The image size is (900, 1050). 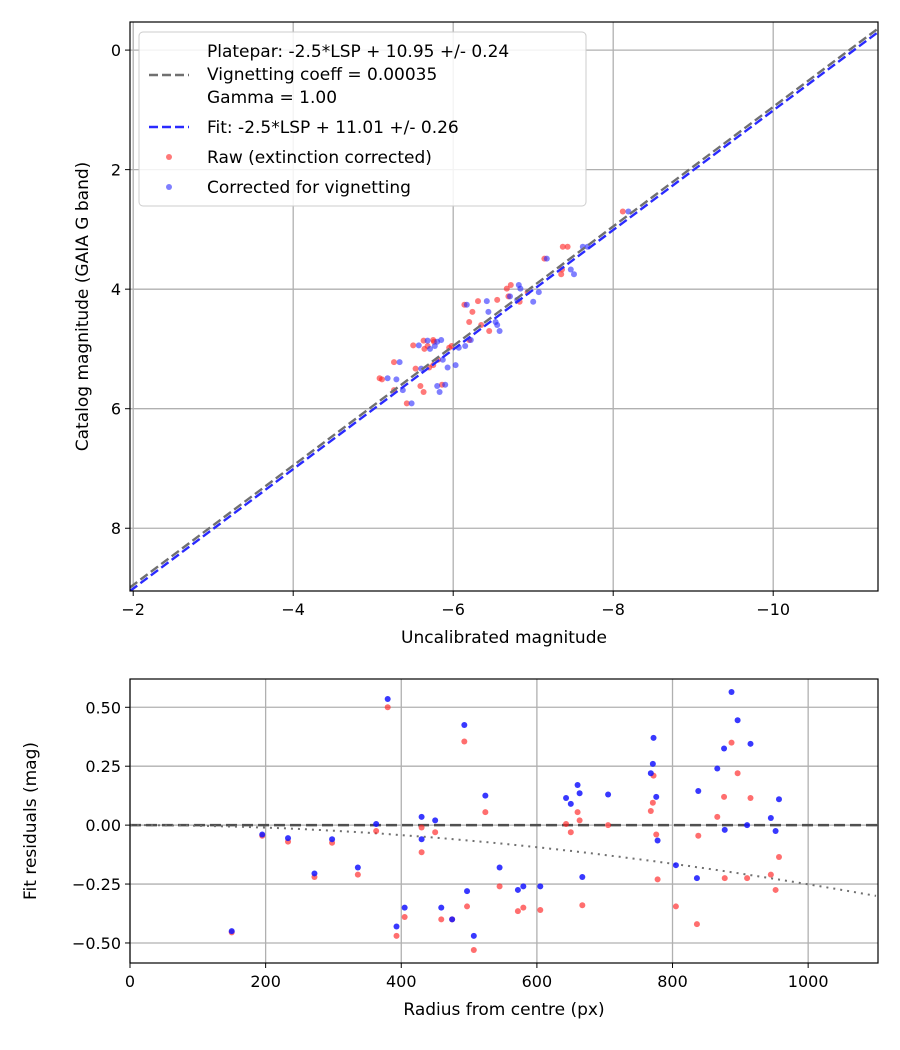 What do you see at coordinates (272, 98) in the screenshot?
I see `legend-platepar-label: Gamma = 1.00` at bounding box center [272, 98].